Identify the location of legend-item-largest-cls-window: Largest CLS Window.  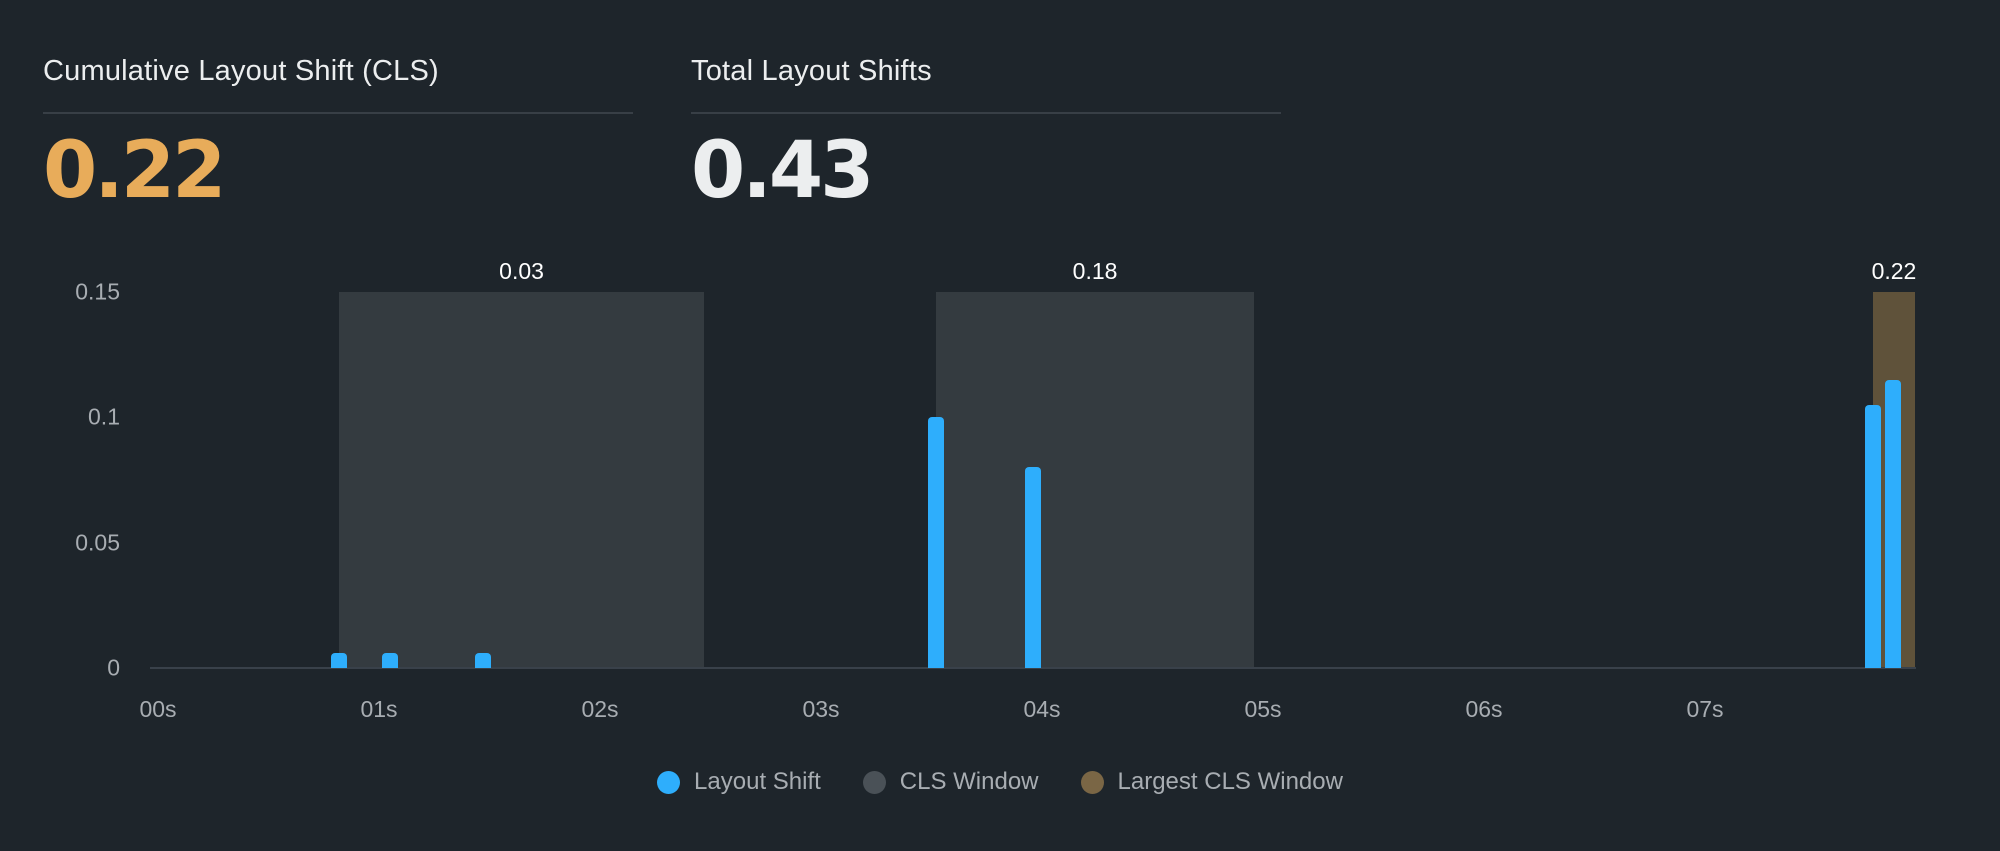
(1211, 782).